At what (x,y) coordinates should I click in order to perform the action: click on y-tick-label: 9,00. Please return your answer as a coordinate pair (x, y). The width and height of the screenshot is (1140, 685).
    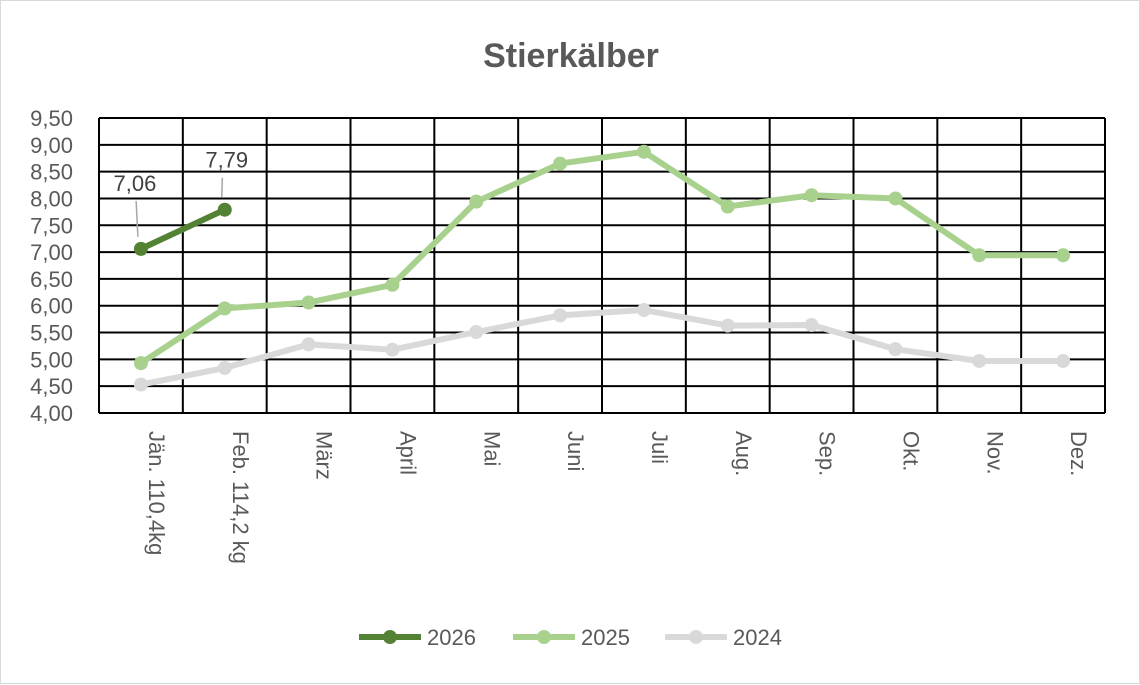
    Looking at the image, I should click on (51, 145).